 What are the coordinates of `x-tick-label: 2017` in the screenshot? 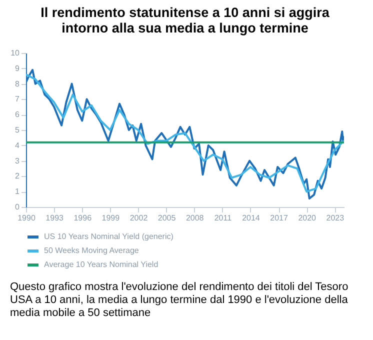 It's located at (279, 218).